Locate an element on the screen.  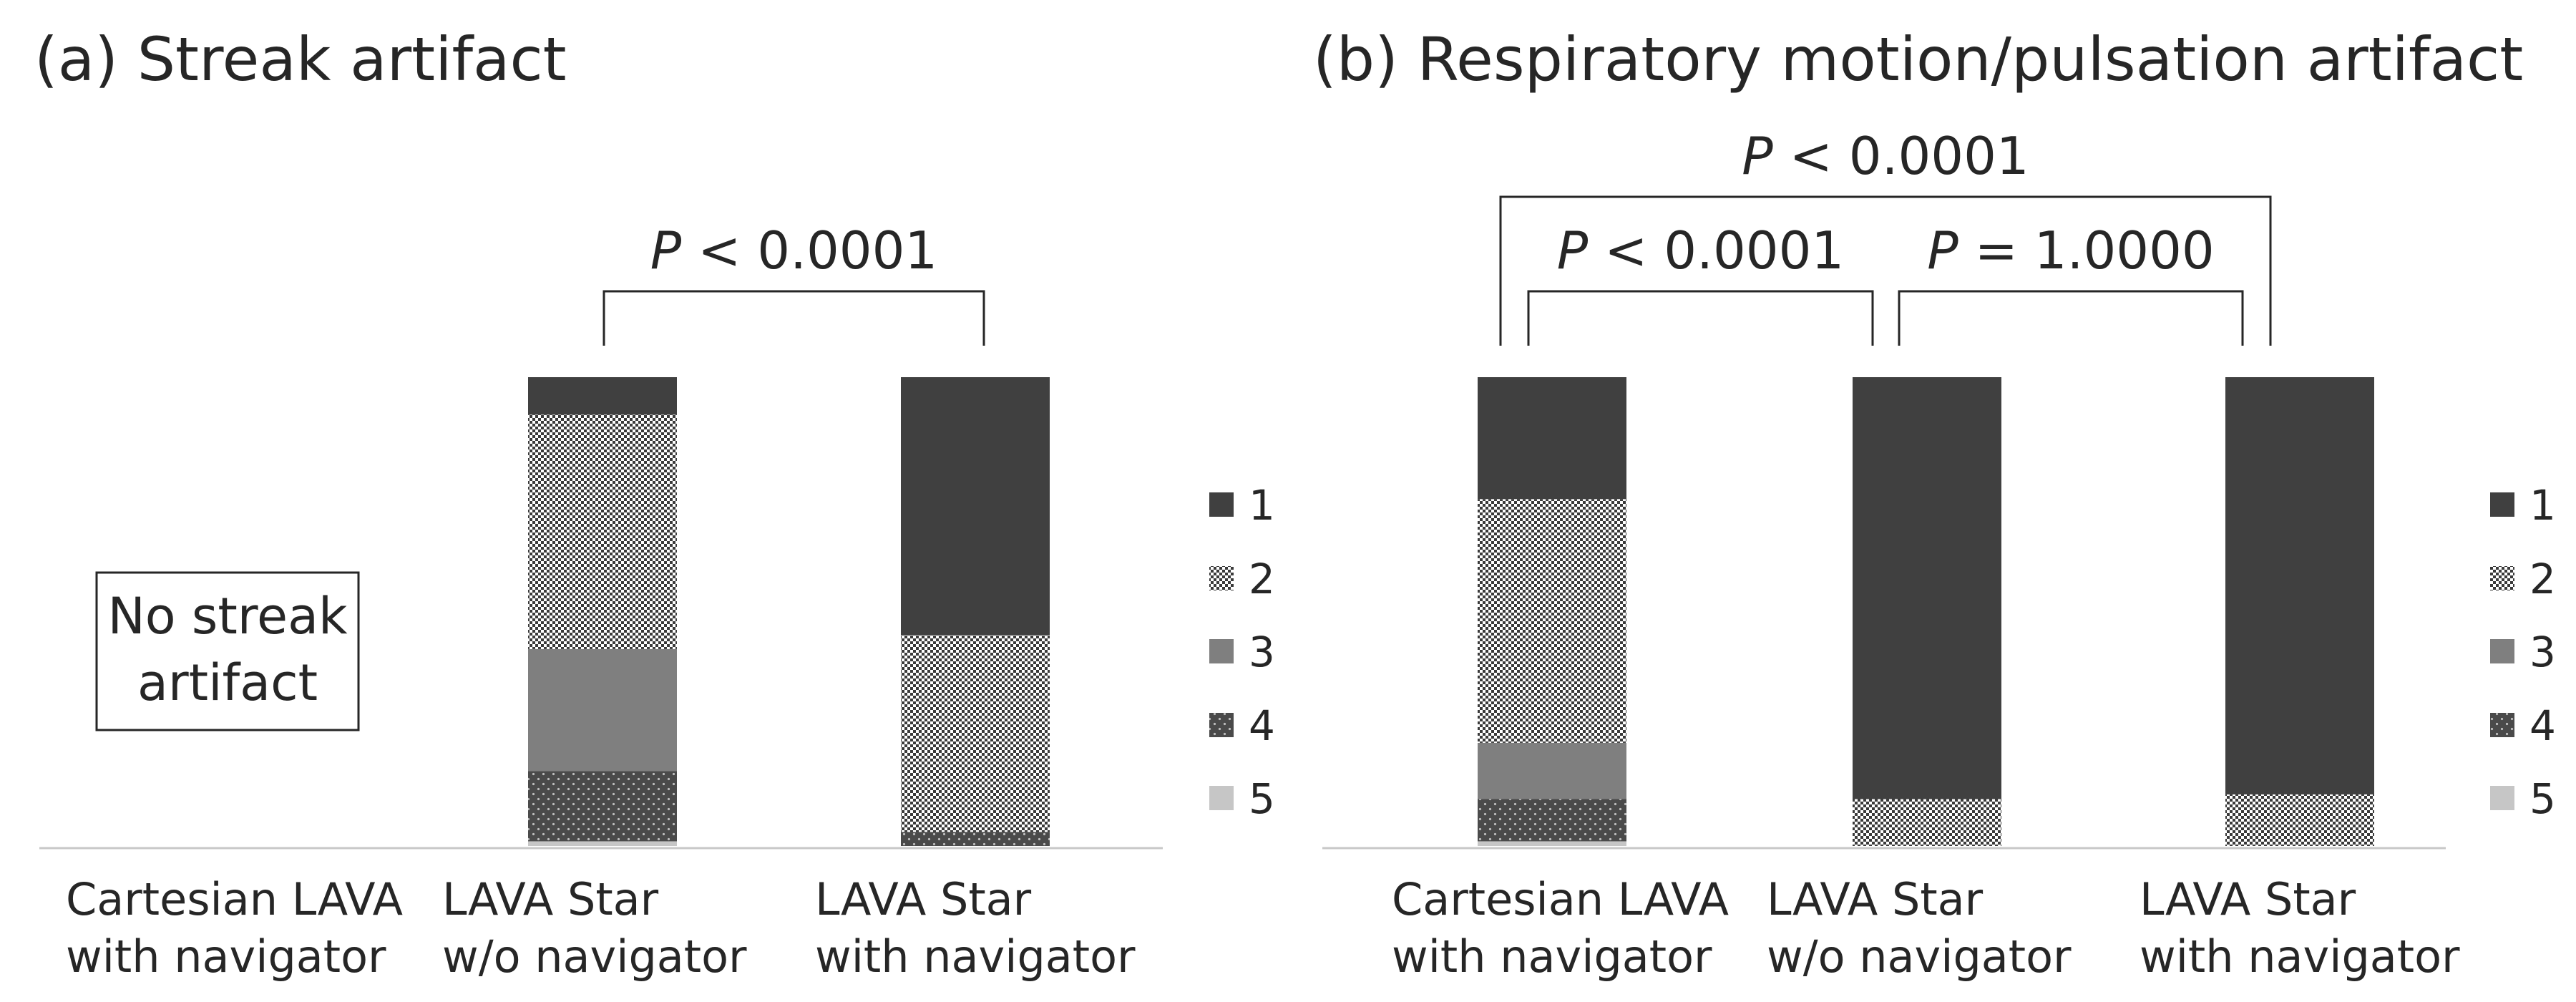
no-streak-note: No streak artifact is located at coordinates (227, 651).